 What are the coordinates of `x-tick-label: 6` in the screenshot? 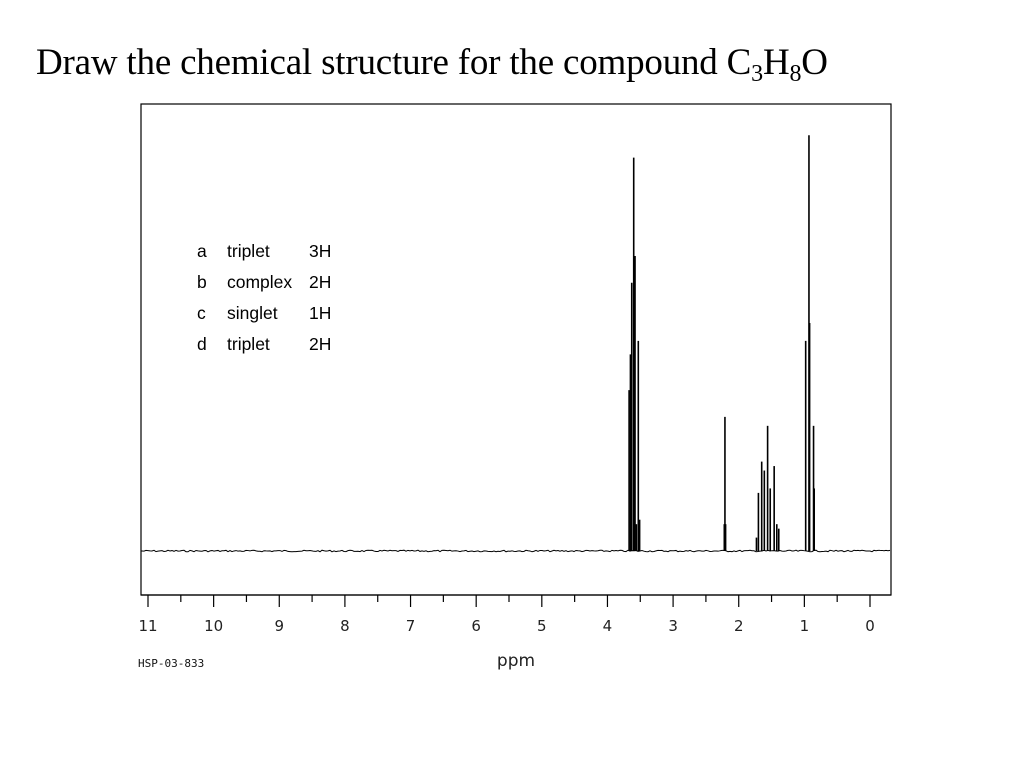 It's located at (476, 626).